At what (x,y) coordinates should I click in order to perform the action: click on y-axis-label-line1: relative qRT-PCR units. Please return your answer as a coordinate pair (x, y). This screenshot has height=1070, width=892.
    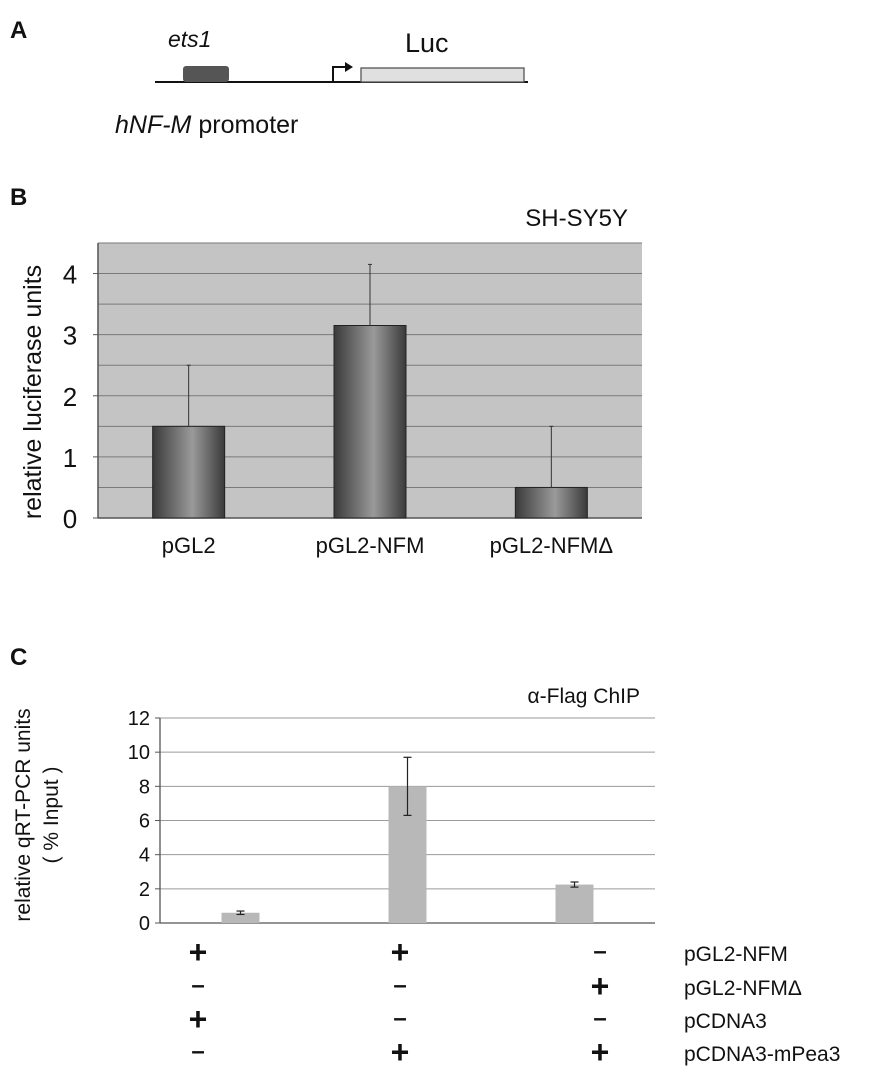
    Looking at the image, I should click on (23, 814).